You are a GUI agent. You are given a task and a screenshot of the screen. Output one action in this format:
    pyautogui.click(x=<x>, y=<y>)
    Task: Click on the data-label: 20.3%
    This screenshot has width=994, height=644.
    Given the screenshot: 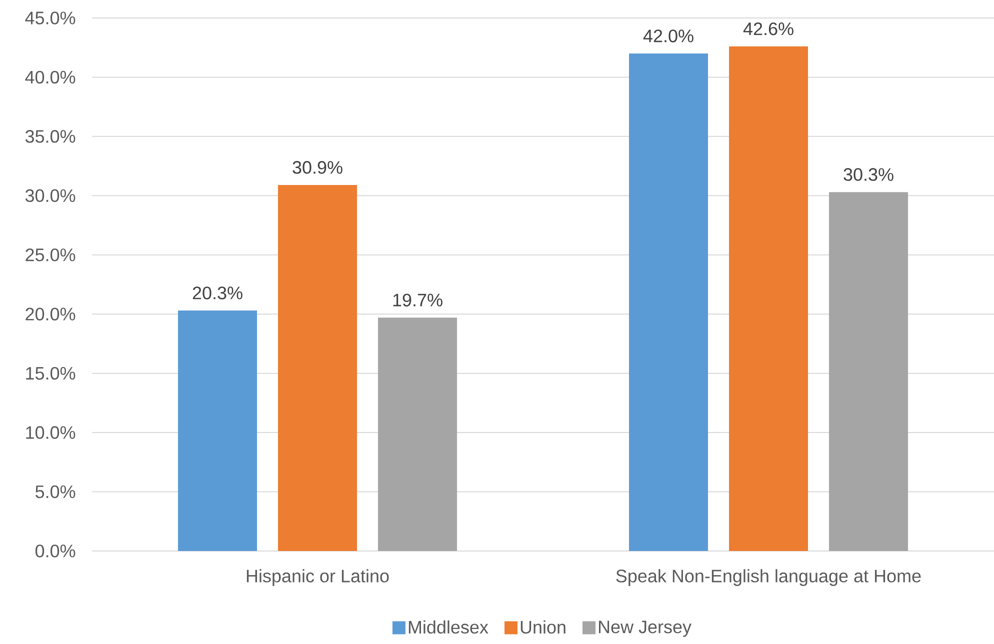 What is the action you would take?
    pyautogui.click(x=217, y=293)
    